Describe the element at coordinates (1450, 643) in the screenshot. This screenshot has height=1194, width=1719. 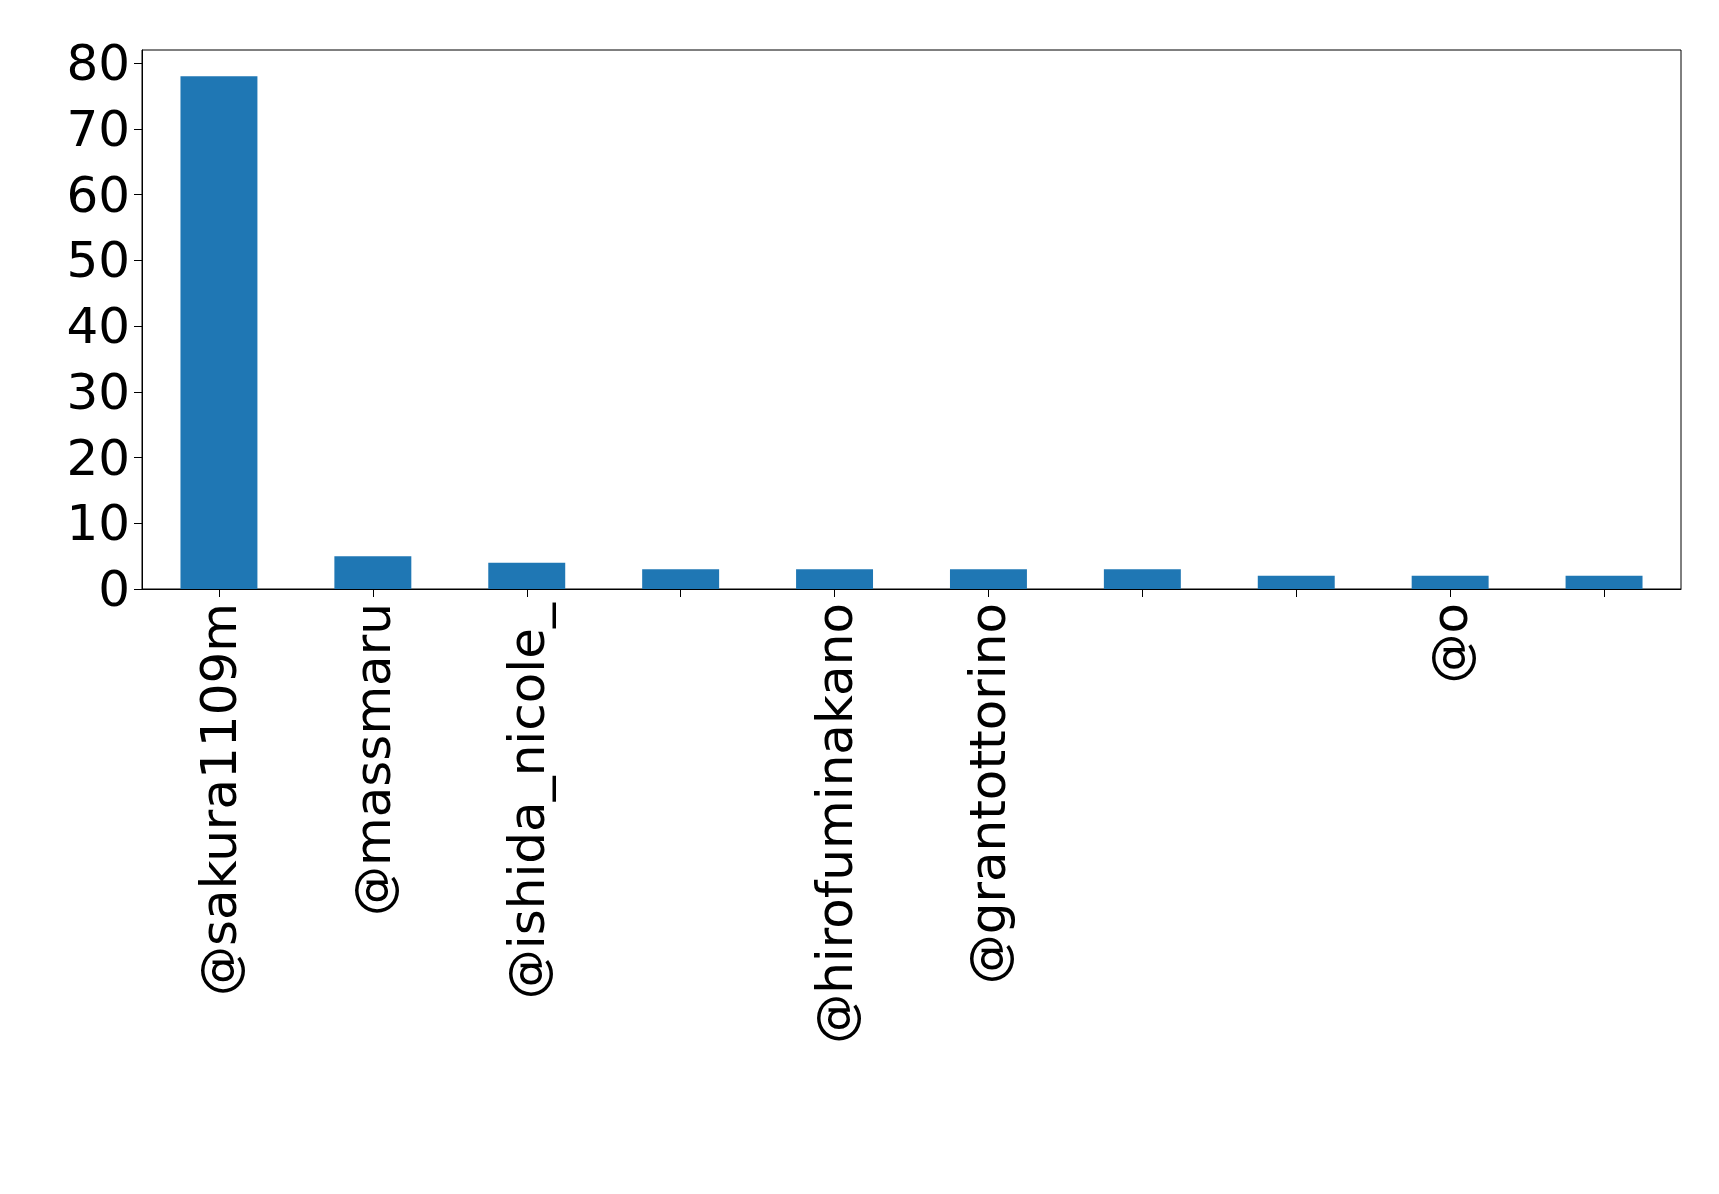
I see `x-tick-label: @o` at that location.